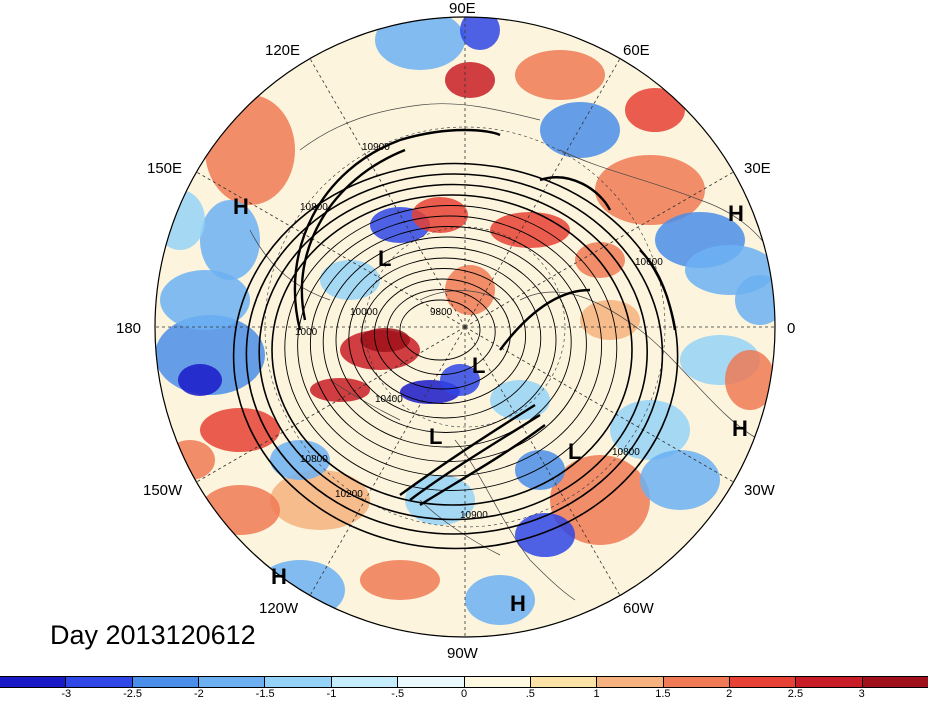  Describe the element at coordinates (729, 694) in the screenshot. I see `colorbar-tick-label: 2` at that location.